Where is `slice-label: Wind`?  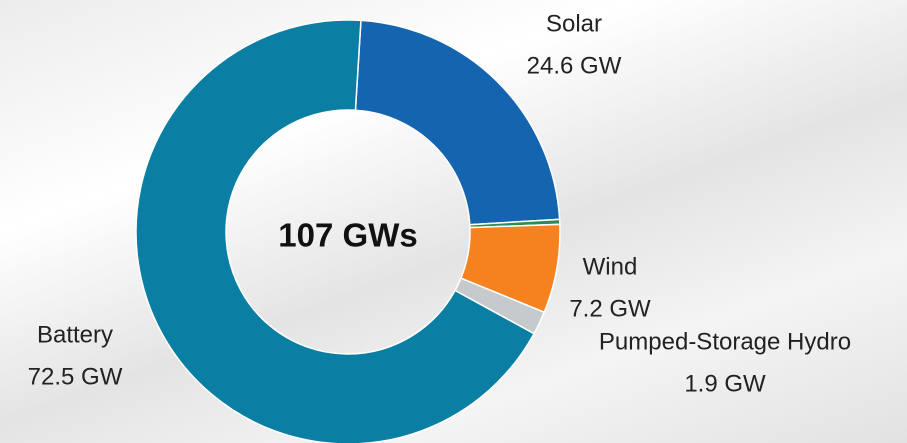 slice-label: Wind is located at coordinates (610, 266).